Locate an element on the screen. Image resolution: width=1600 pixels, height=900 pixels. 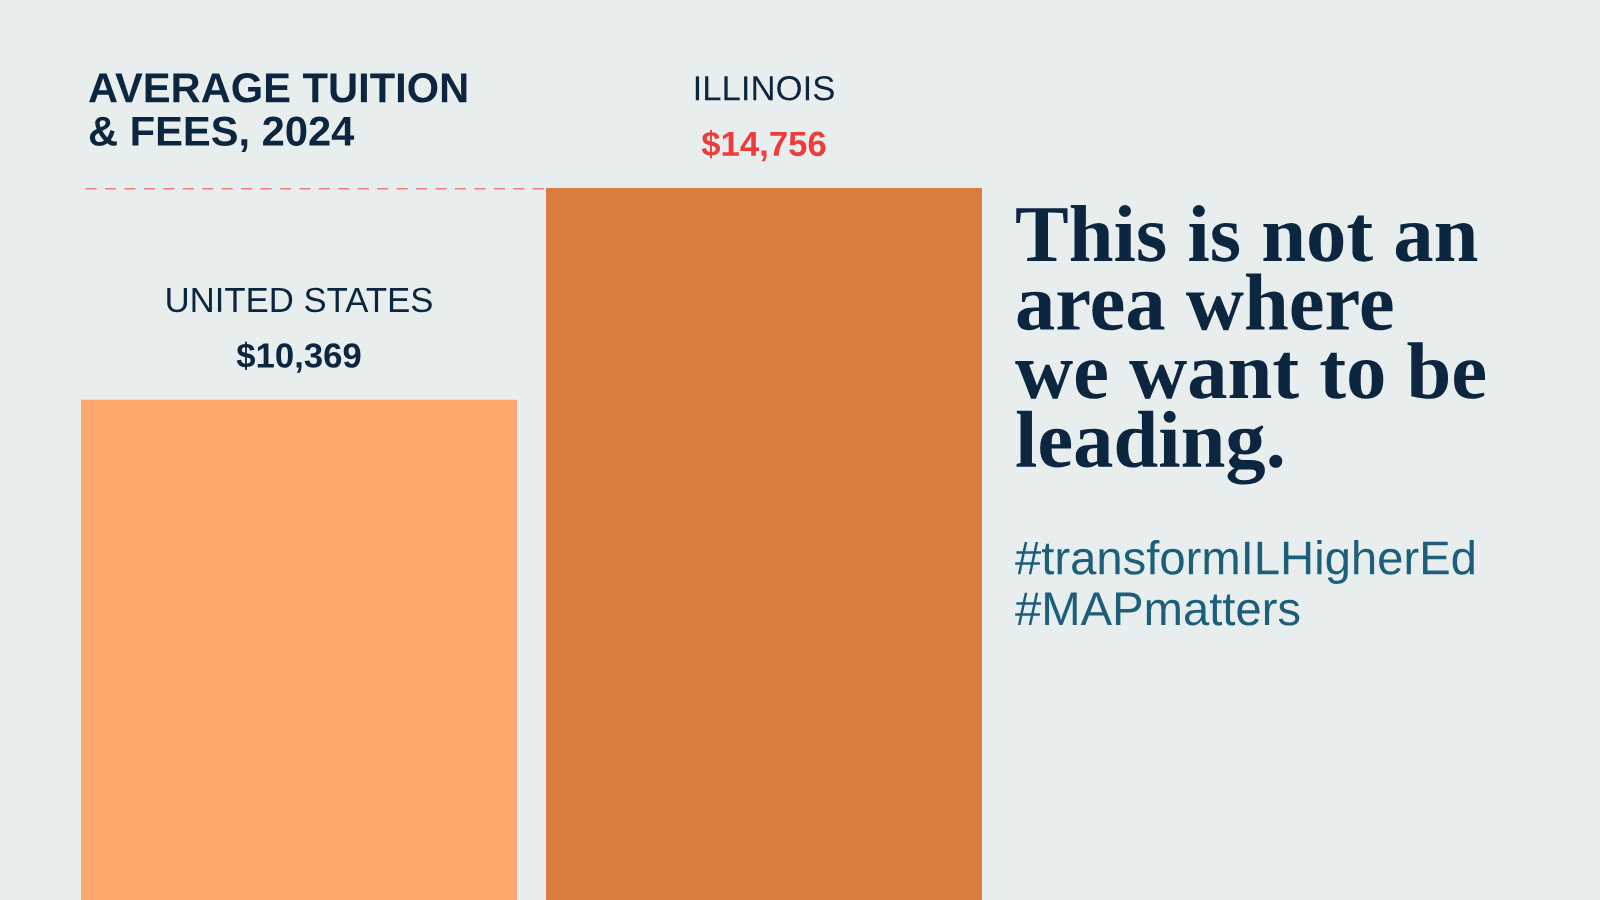
data-label: $14,756 is located at coordinates (763, 146).